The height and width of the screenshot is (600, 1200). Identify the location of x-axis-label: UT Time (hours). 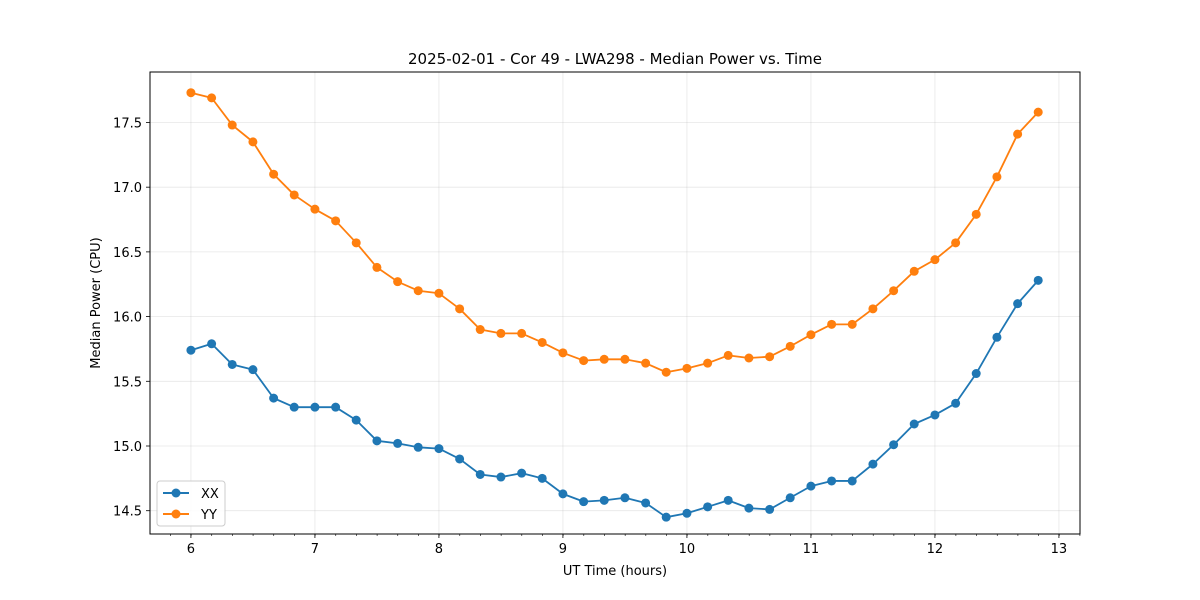
(615, 571).